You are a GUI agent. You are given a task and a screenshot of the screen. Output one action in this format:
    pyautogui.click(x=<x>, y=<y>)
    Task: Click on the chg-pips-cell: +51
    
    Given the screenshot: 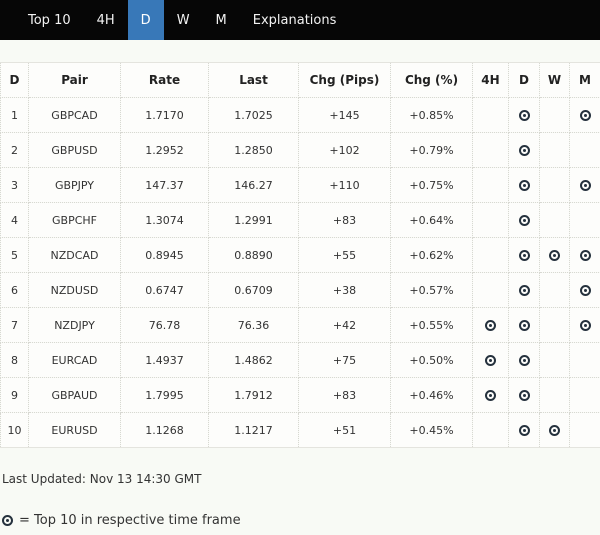 What is the action you would take?
    pyautogui.click(x=344, y=430)
    